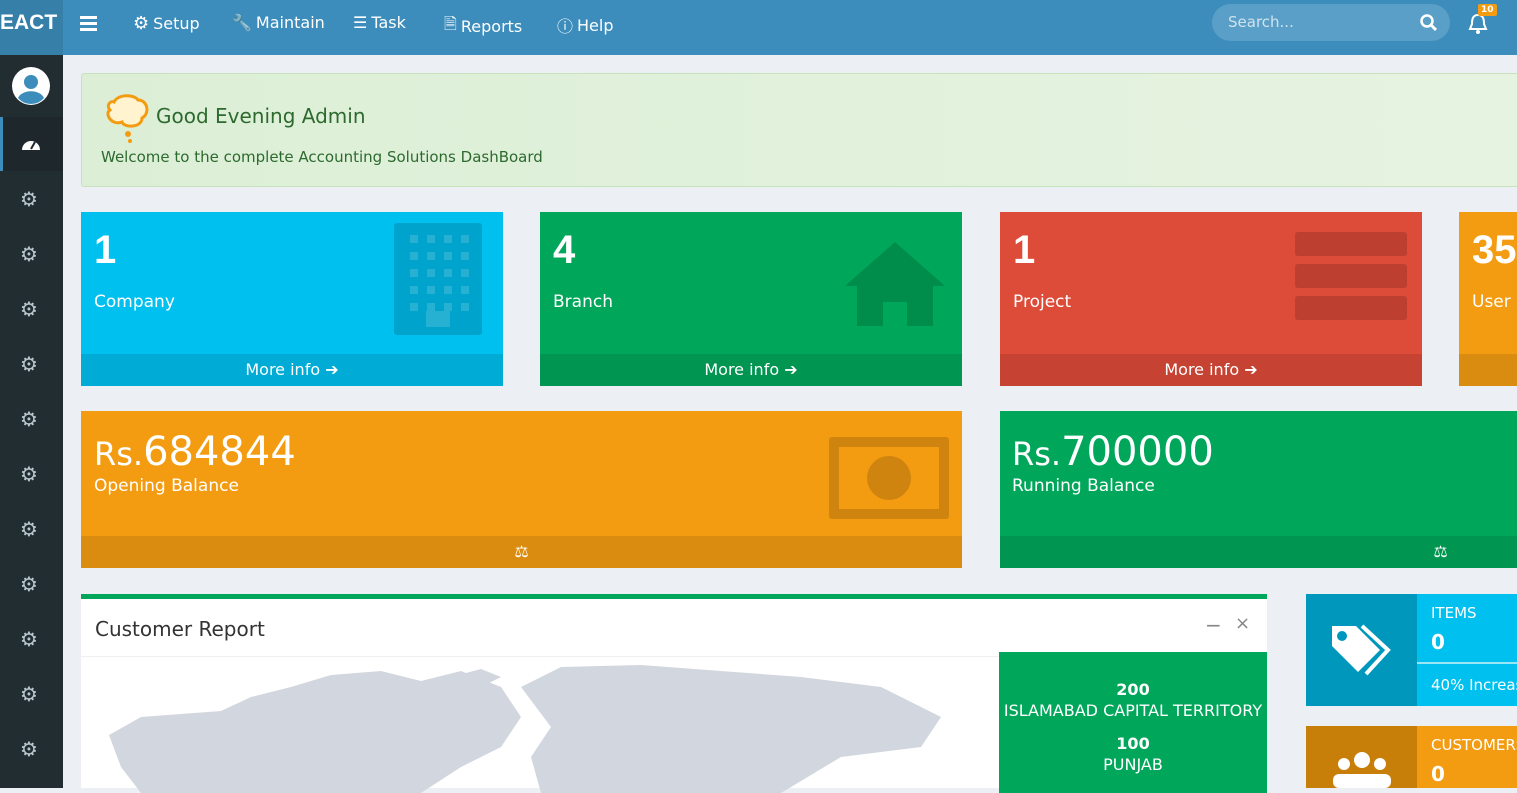 Image resolution: width=1517 pixels, height=793 pixels. I want to click on greeting-title: Good Evening Admin, so click(261, 116).